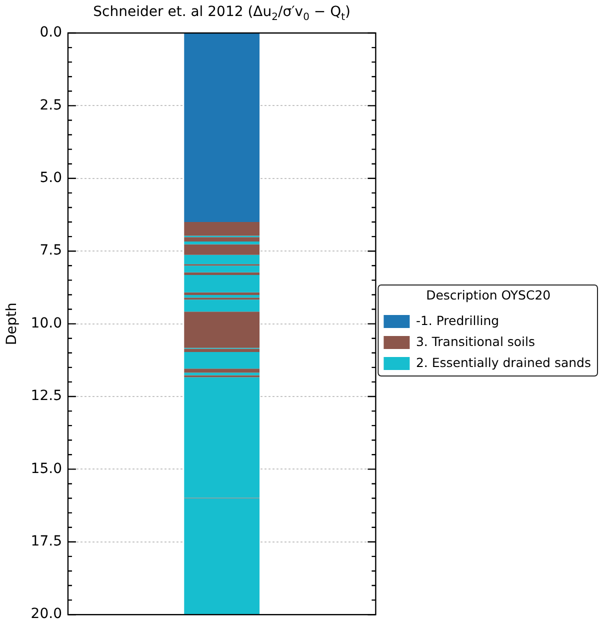  Describe the element at coordinates (51, 178) in the screenshot. I see `y-tick-label: 5.0` at that location.